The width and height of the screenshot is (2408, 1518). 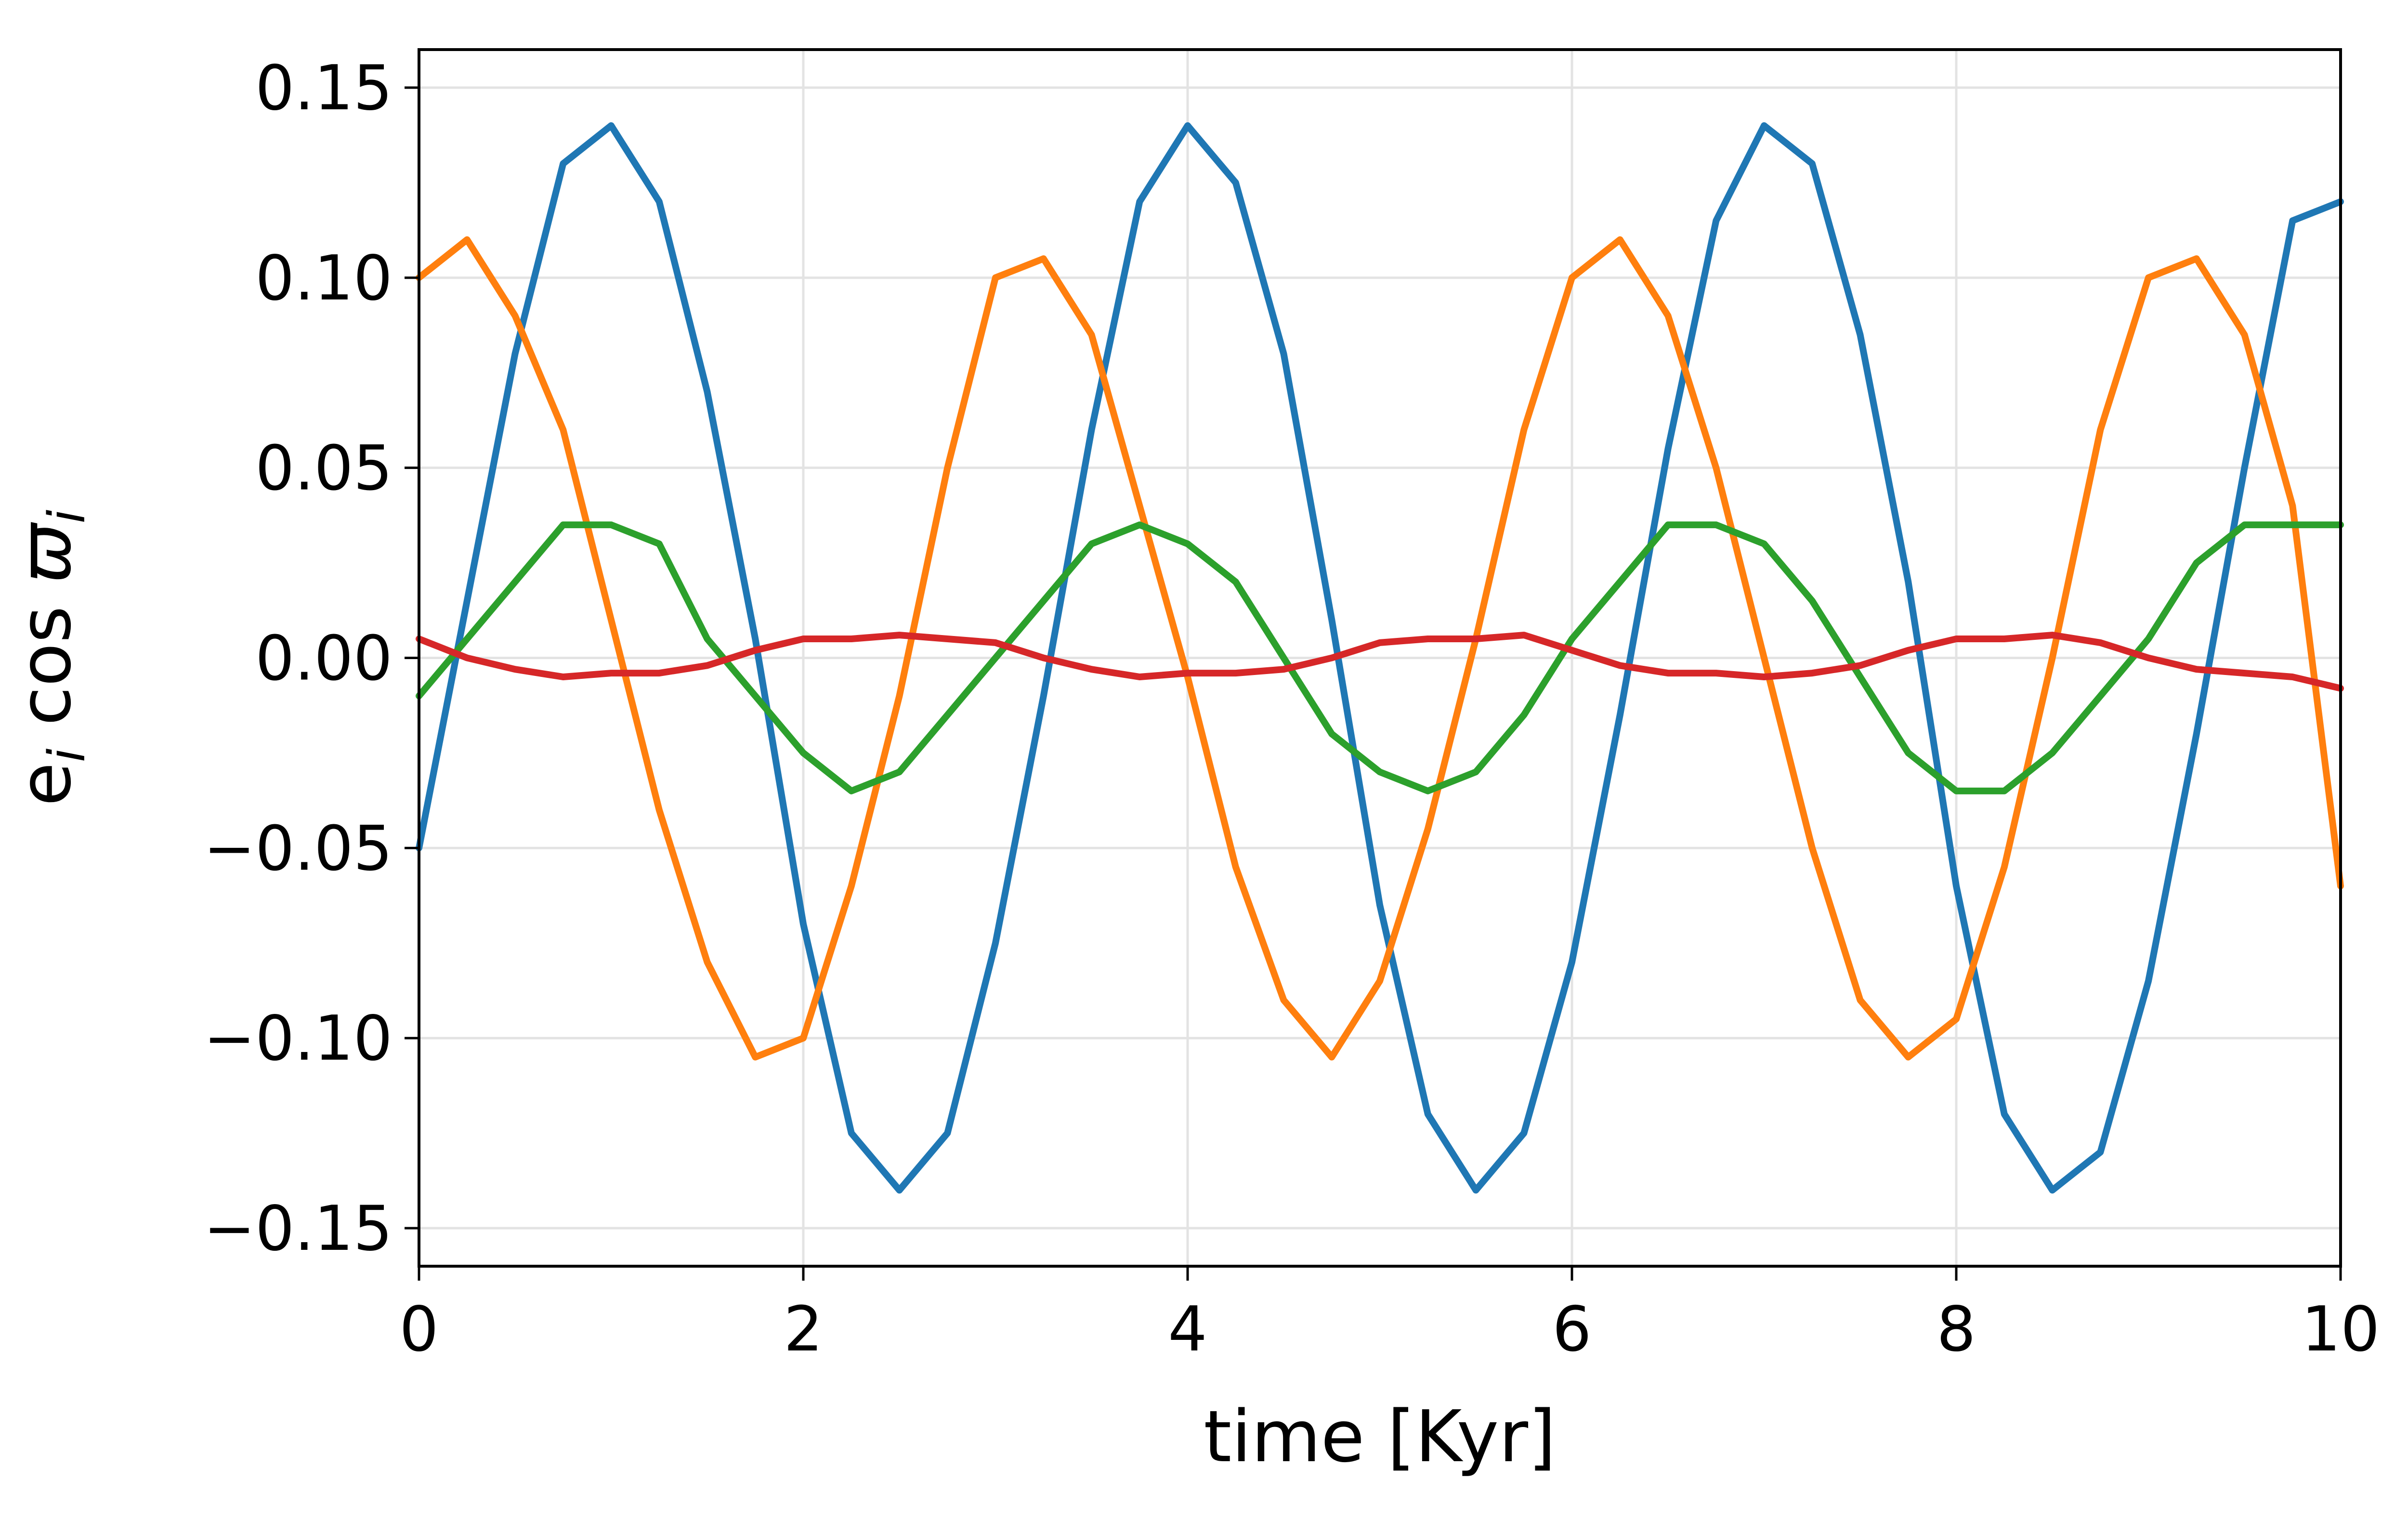 What do you see at coordinates (418, 1329) in the screenshot?
I see `x-tick-label: 0` at bounding box center [418, 1329].